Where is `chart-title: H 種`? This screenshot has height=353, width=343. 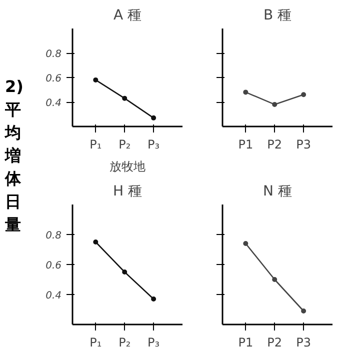
chart-title: H 種 is located at coordinates (127, 192).